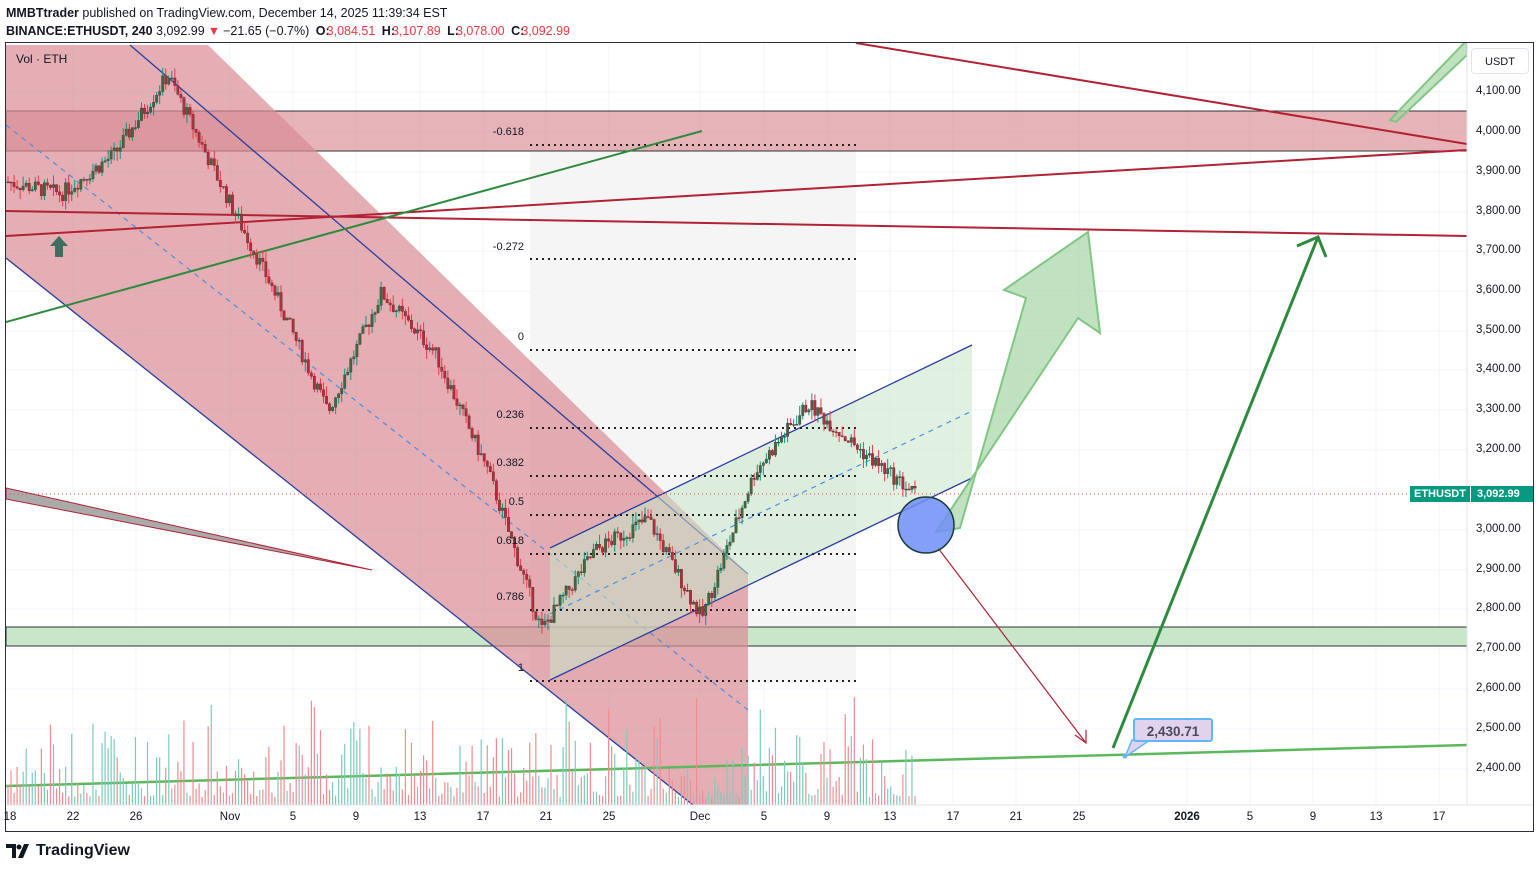 This screenshot has height=870, width=1540. I want to click on y-tick: 2,500.00, so click(1498, 728).